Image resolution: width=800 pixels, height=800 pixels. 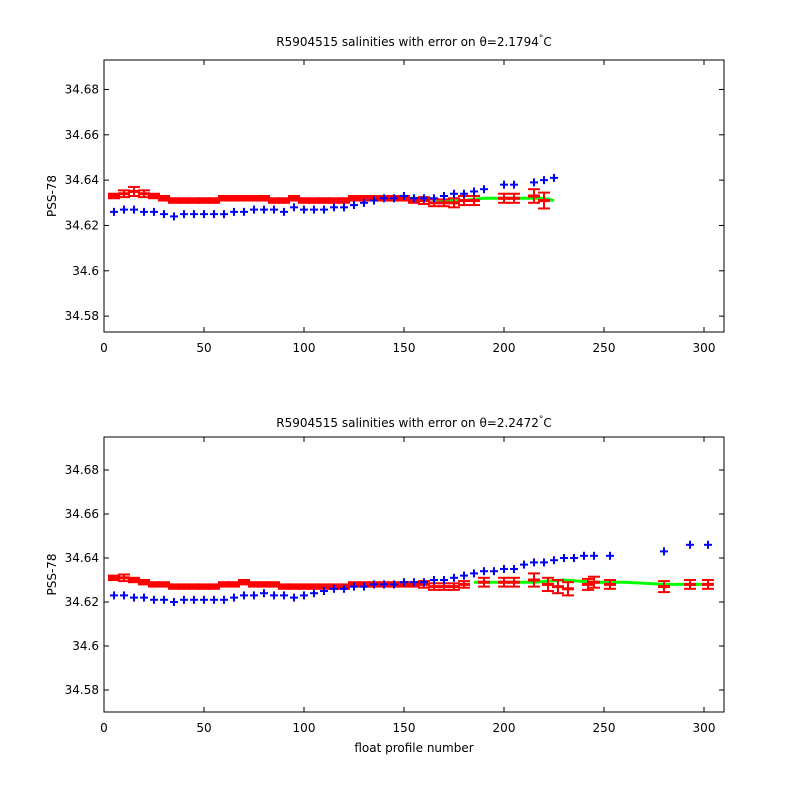 I want to click on x-tick-label: 100, so click(x=304, y=348).